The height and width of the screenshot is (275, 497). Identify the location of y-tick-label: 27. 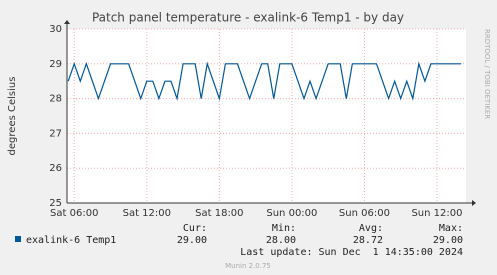
(55, 133).